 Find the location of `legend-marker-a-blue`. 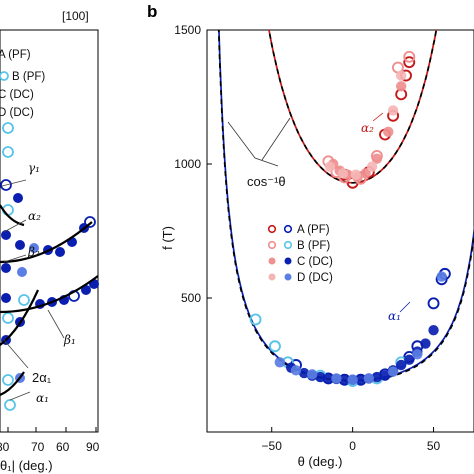

legend-marker-a-blue is located at coordinates (288, 229).